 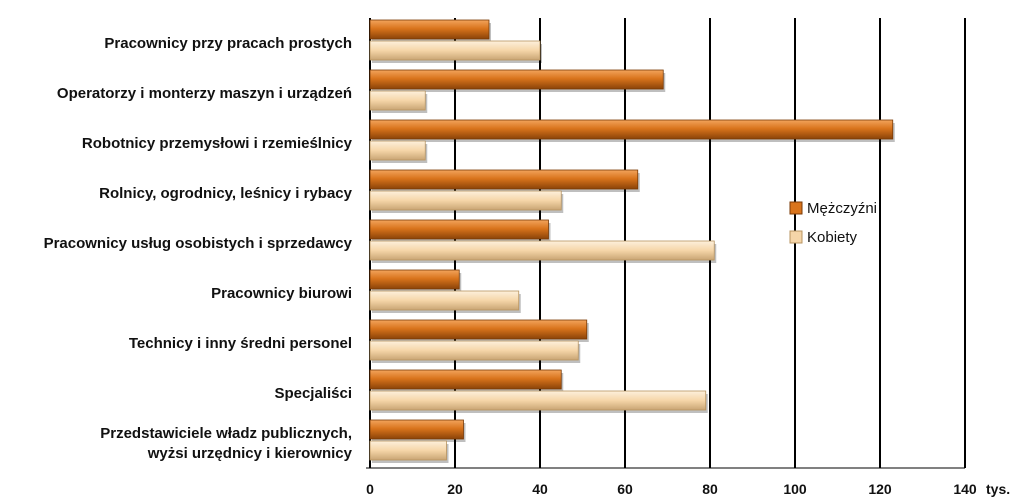 I want to click on category-label: Pracownicy biurowi, so click(x=281, y=293).